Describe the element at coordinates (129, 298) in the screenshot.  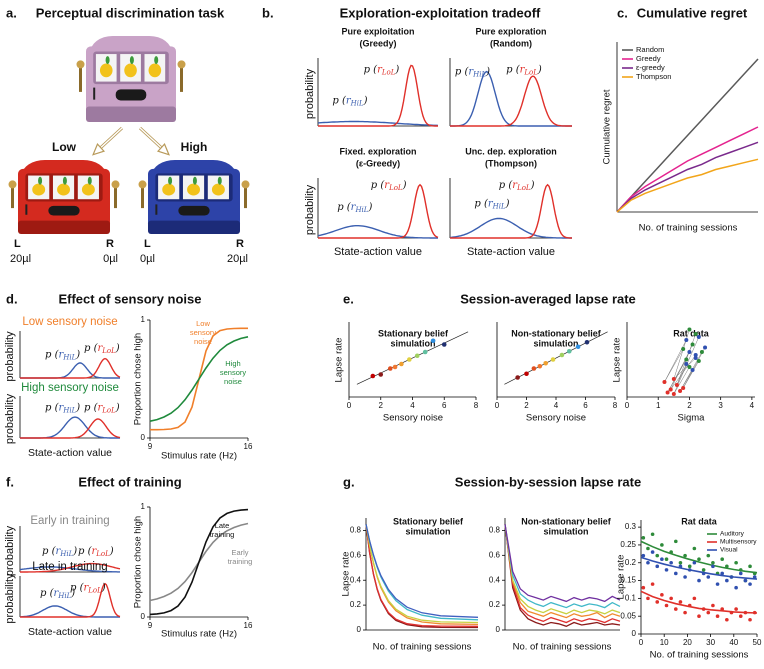
I see `panel-title: Effect of sensory noise` at that location.